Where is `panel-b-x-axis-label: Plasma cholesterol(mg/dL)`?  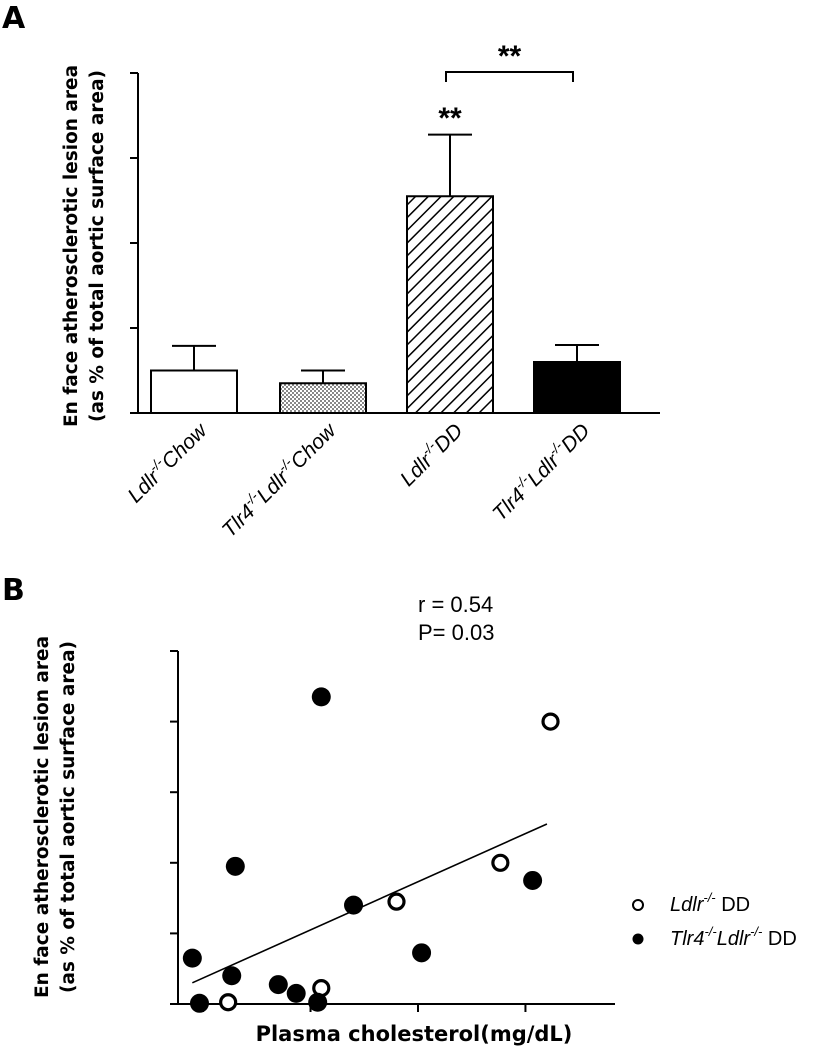
panel-b-x-axis-label: Plasma cholesterol(mg/dL) is located at coordinates (414, 1034).